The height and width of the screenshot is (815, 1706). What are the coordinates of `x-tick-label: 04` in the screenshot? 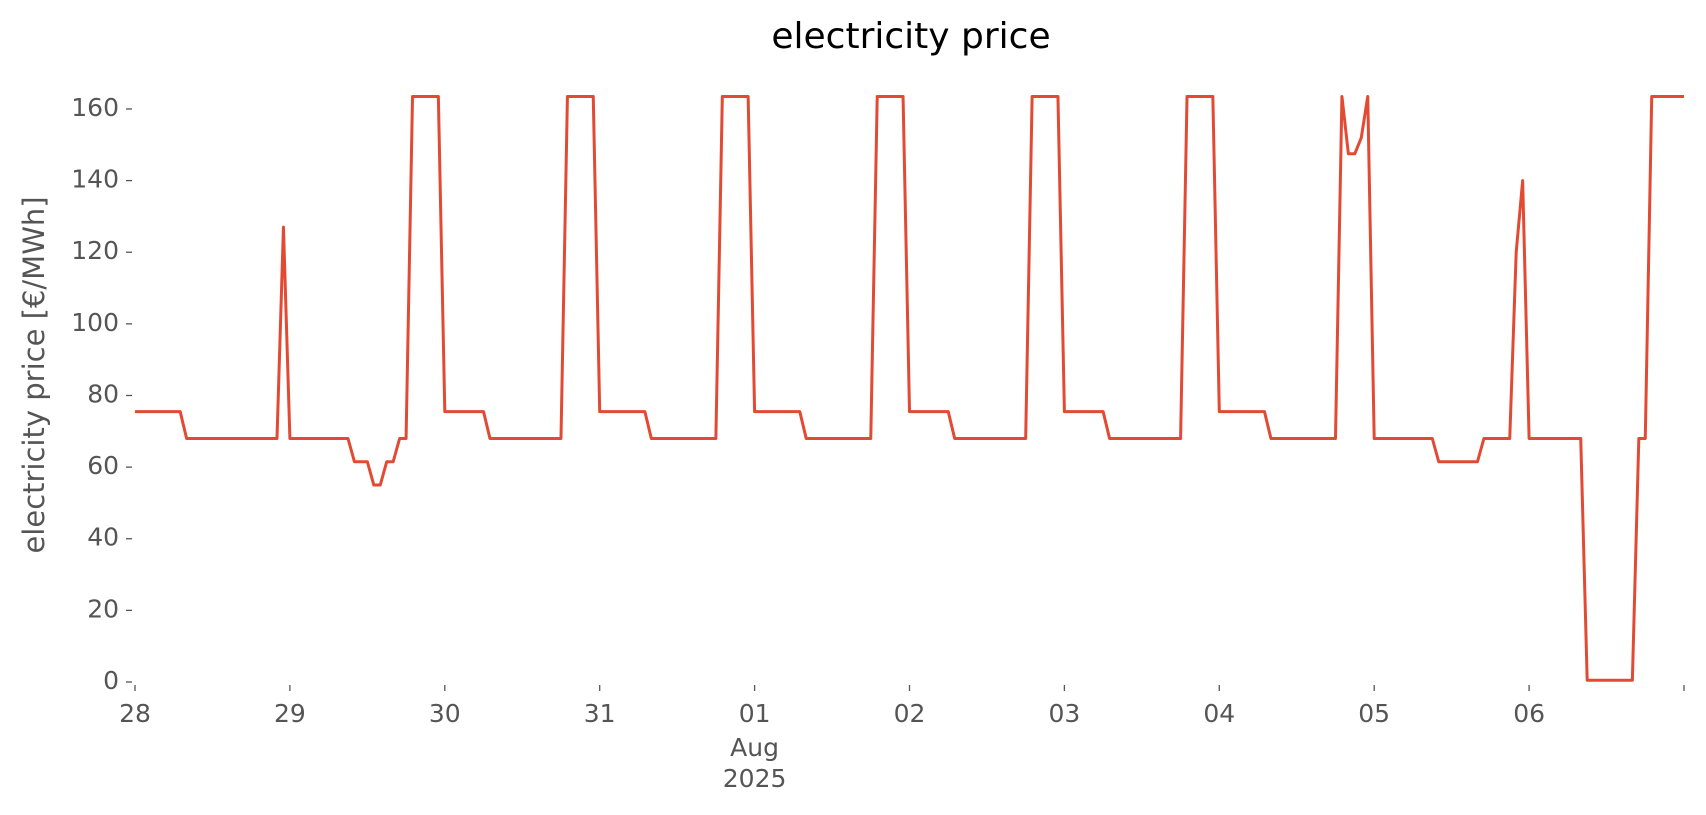 It's located at (1219, 713).